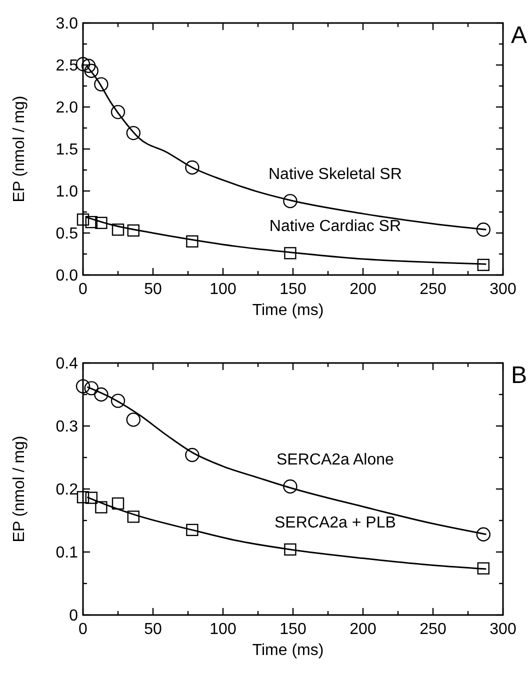 The image size is (528, 681). I want to click on y-tick-label: 0.2, so click(67, 490).